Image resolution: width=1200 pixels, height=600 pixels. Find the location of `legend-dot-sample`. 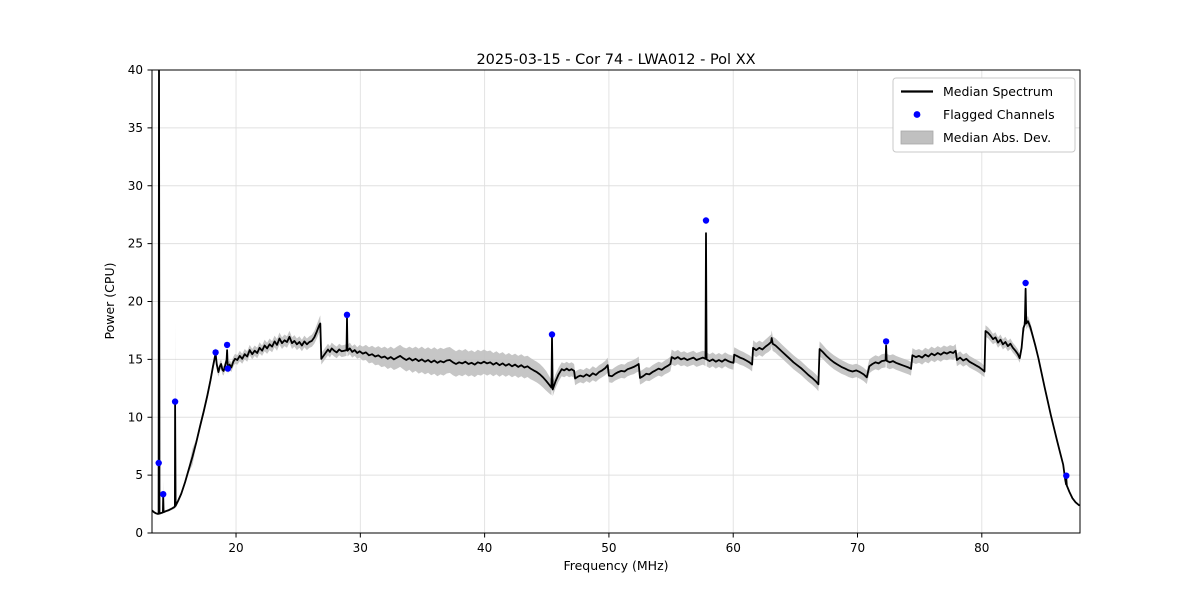

legend-dot-sample is located at coordinates (917, 114).